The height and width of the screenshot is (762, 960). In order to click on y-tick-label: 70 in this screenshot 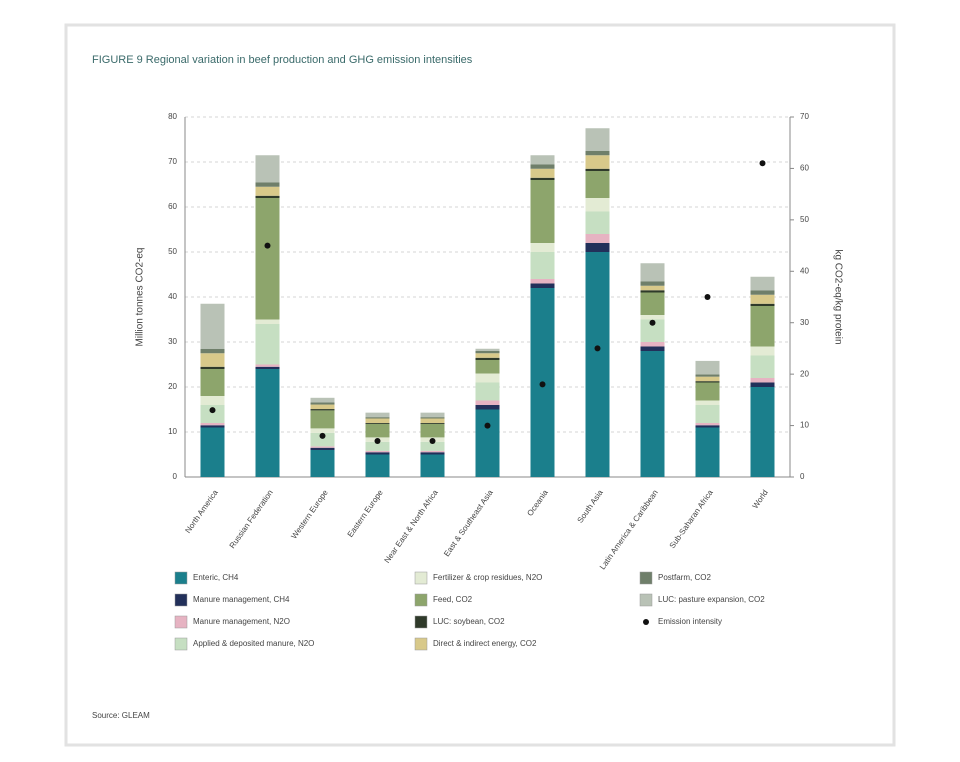, I will do `click(172, 161)`.